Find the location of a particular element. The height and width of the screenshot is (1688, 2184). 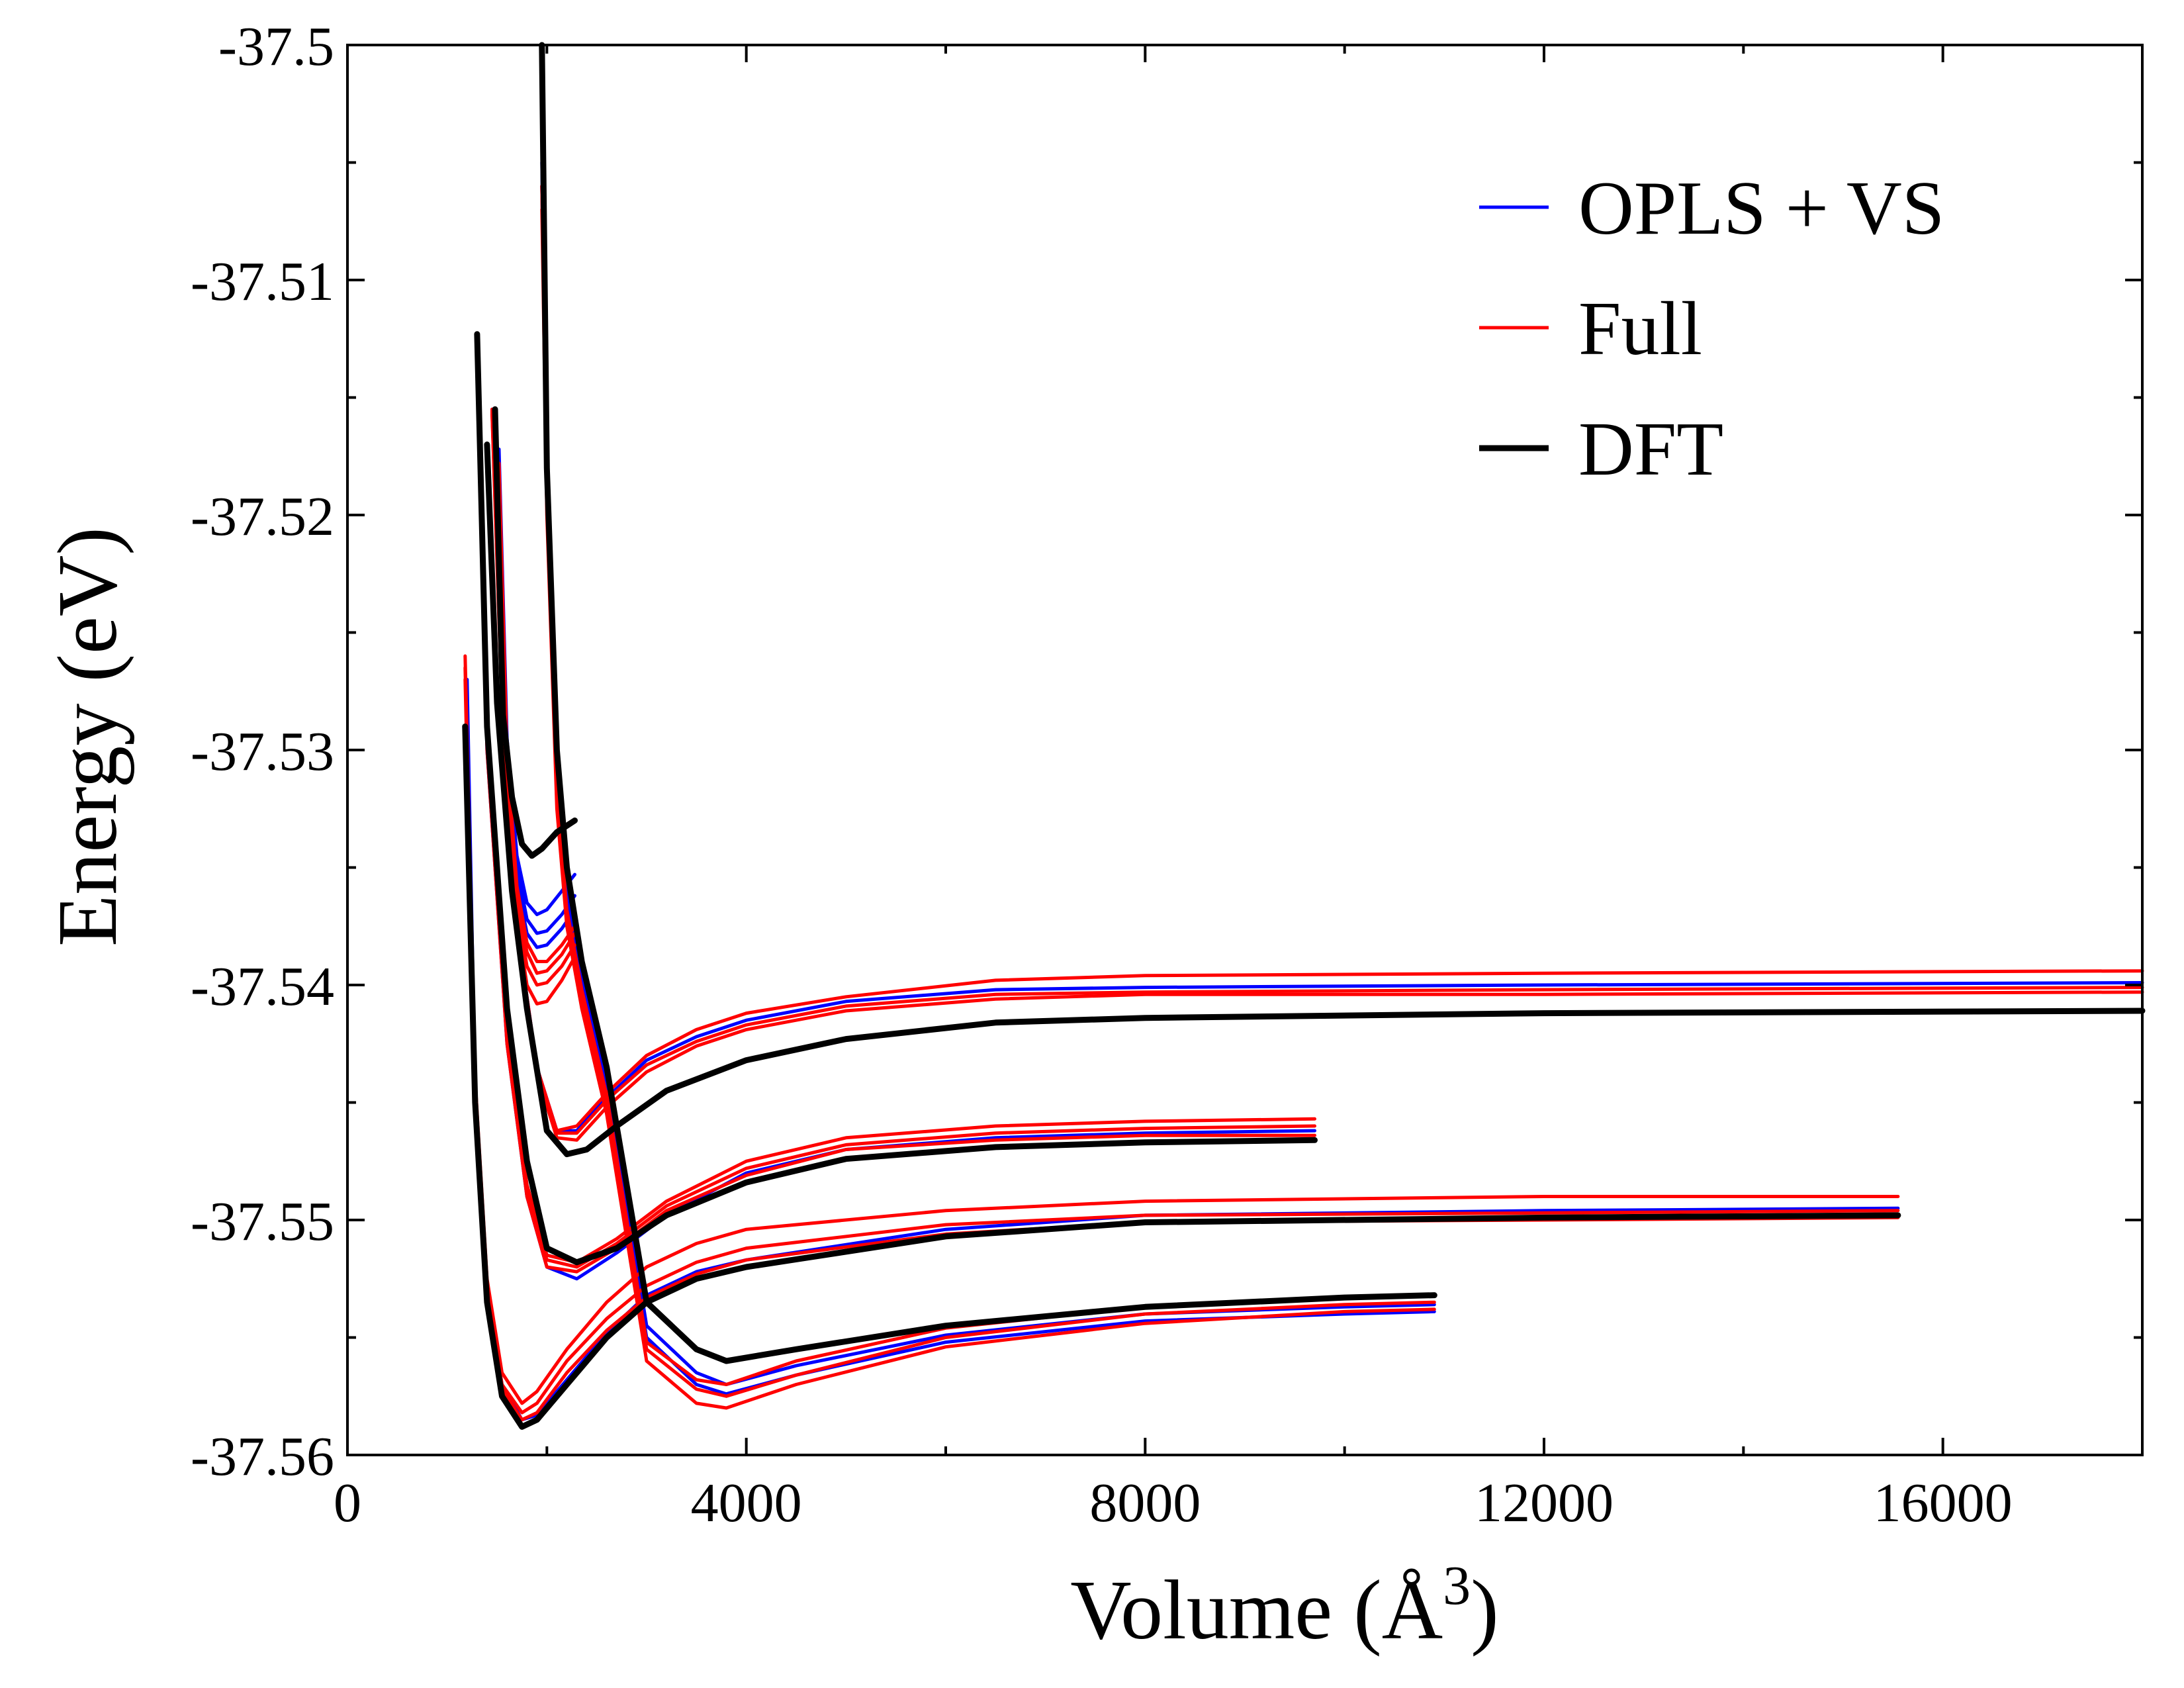

x-axis-title: Volume (Å3) is located at coordinates (1284, 1606).